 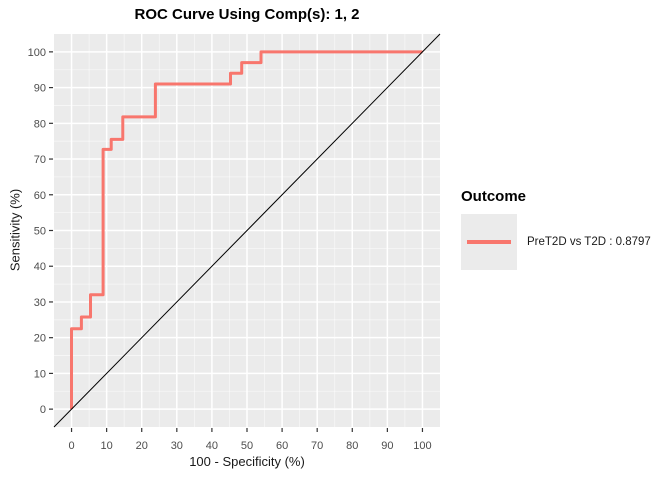 I want to click on y-tick-label: 100, so click(x=37, y=53).